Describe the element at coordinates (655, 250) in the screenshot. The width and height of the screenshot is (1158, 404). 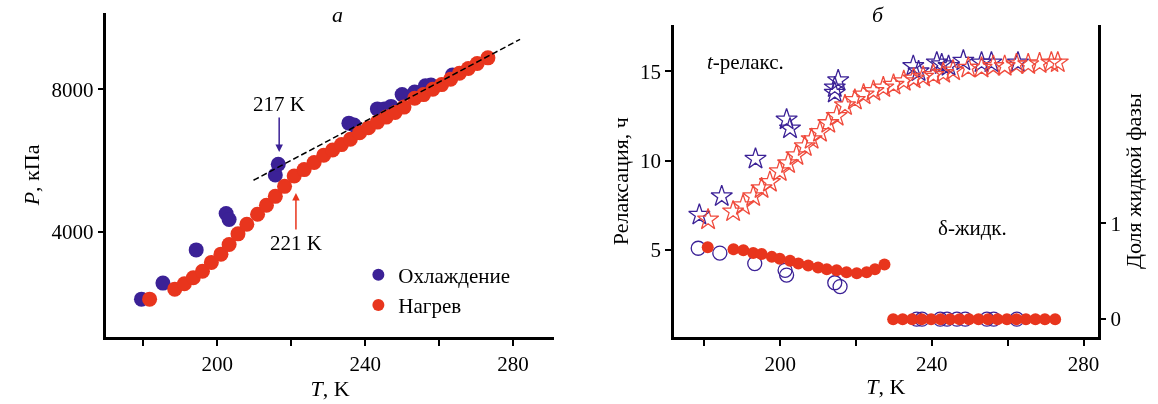
I see `y-tick-label: 5` at that location.